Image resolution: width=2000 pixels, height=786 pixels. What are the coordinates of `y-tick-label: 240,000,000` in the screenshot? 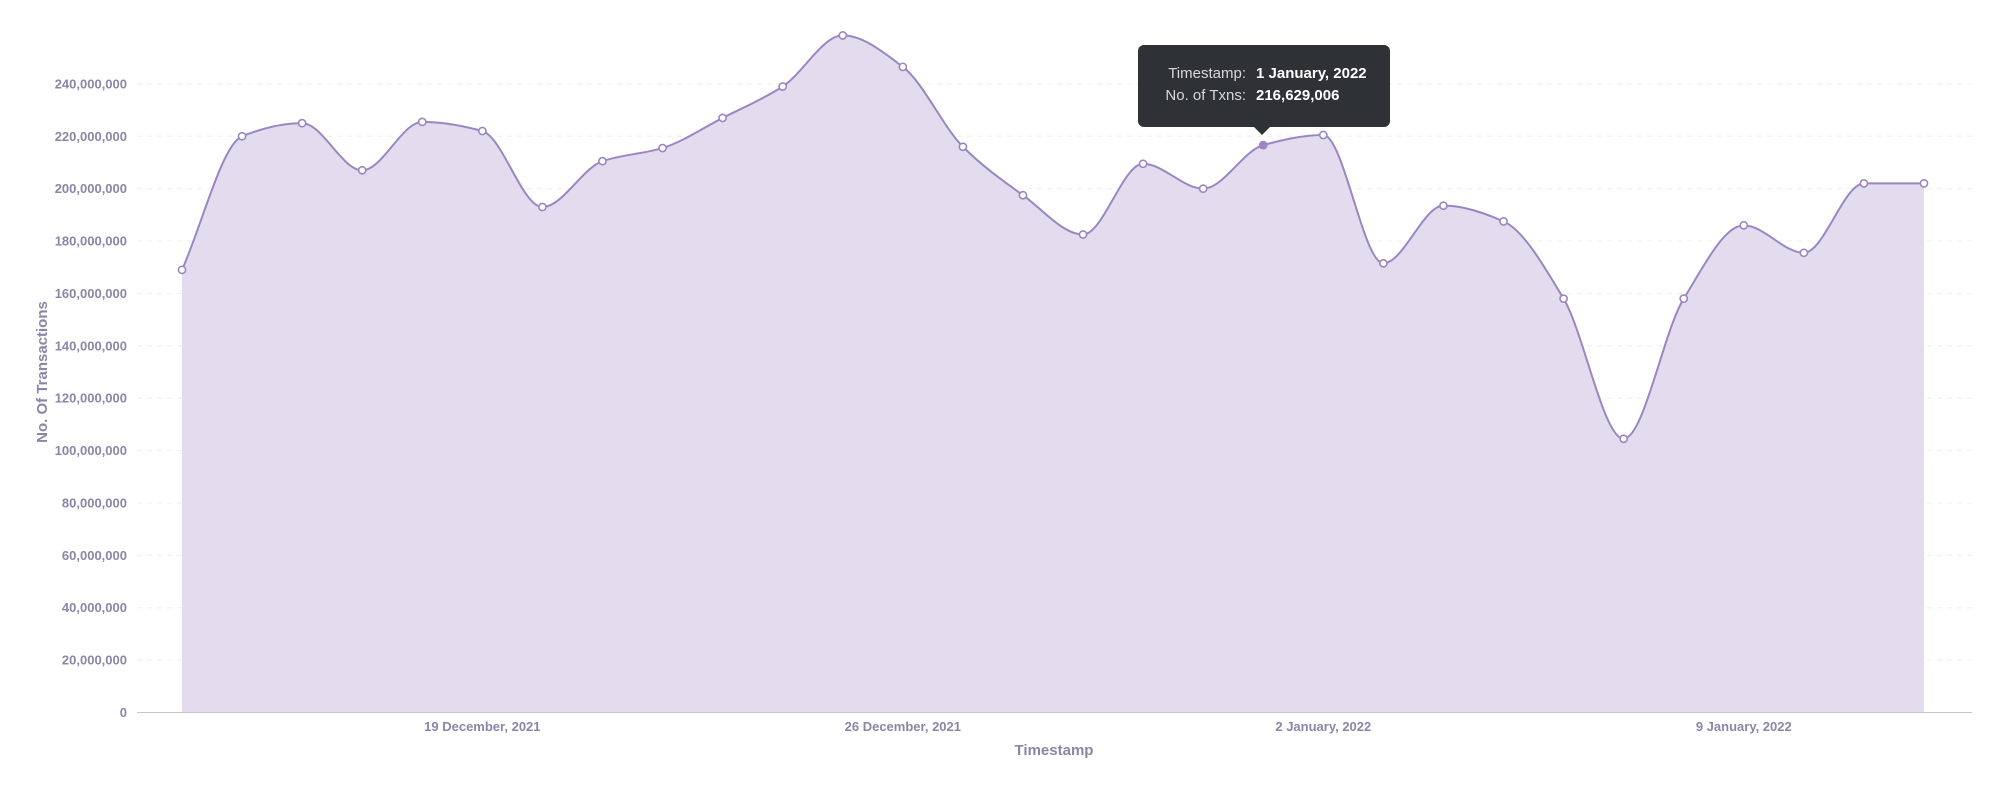 It's located at (91, 83).